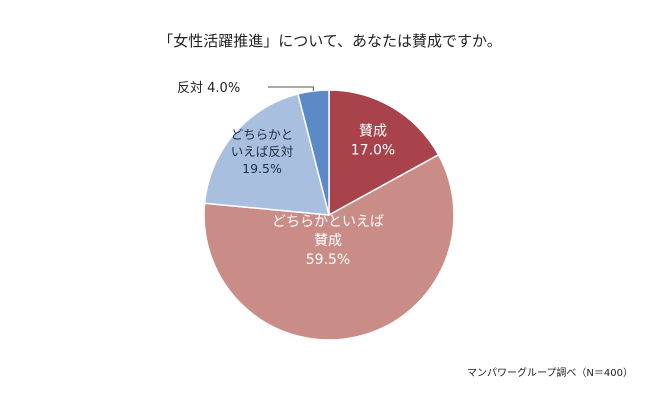  I want to click on slice-label-oppose: 反対 4.0%, so click(208, 88).